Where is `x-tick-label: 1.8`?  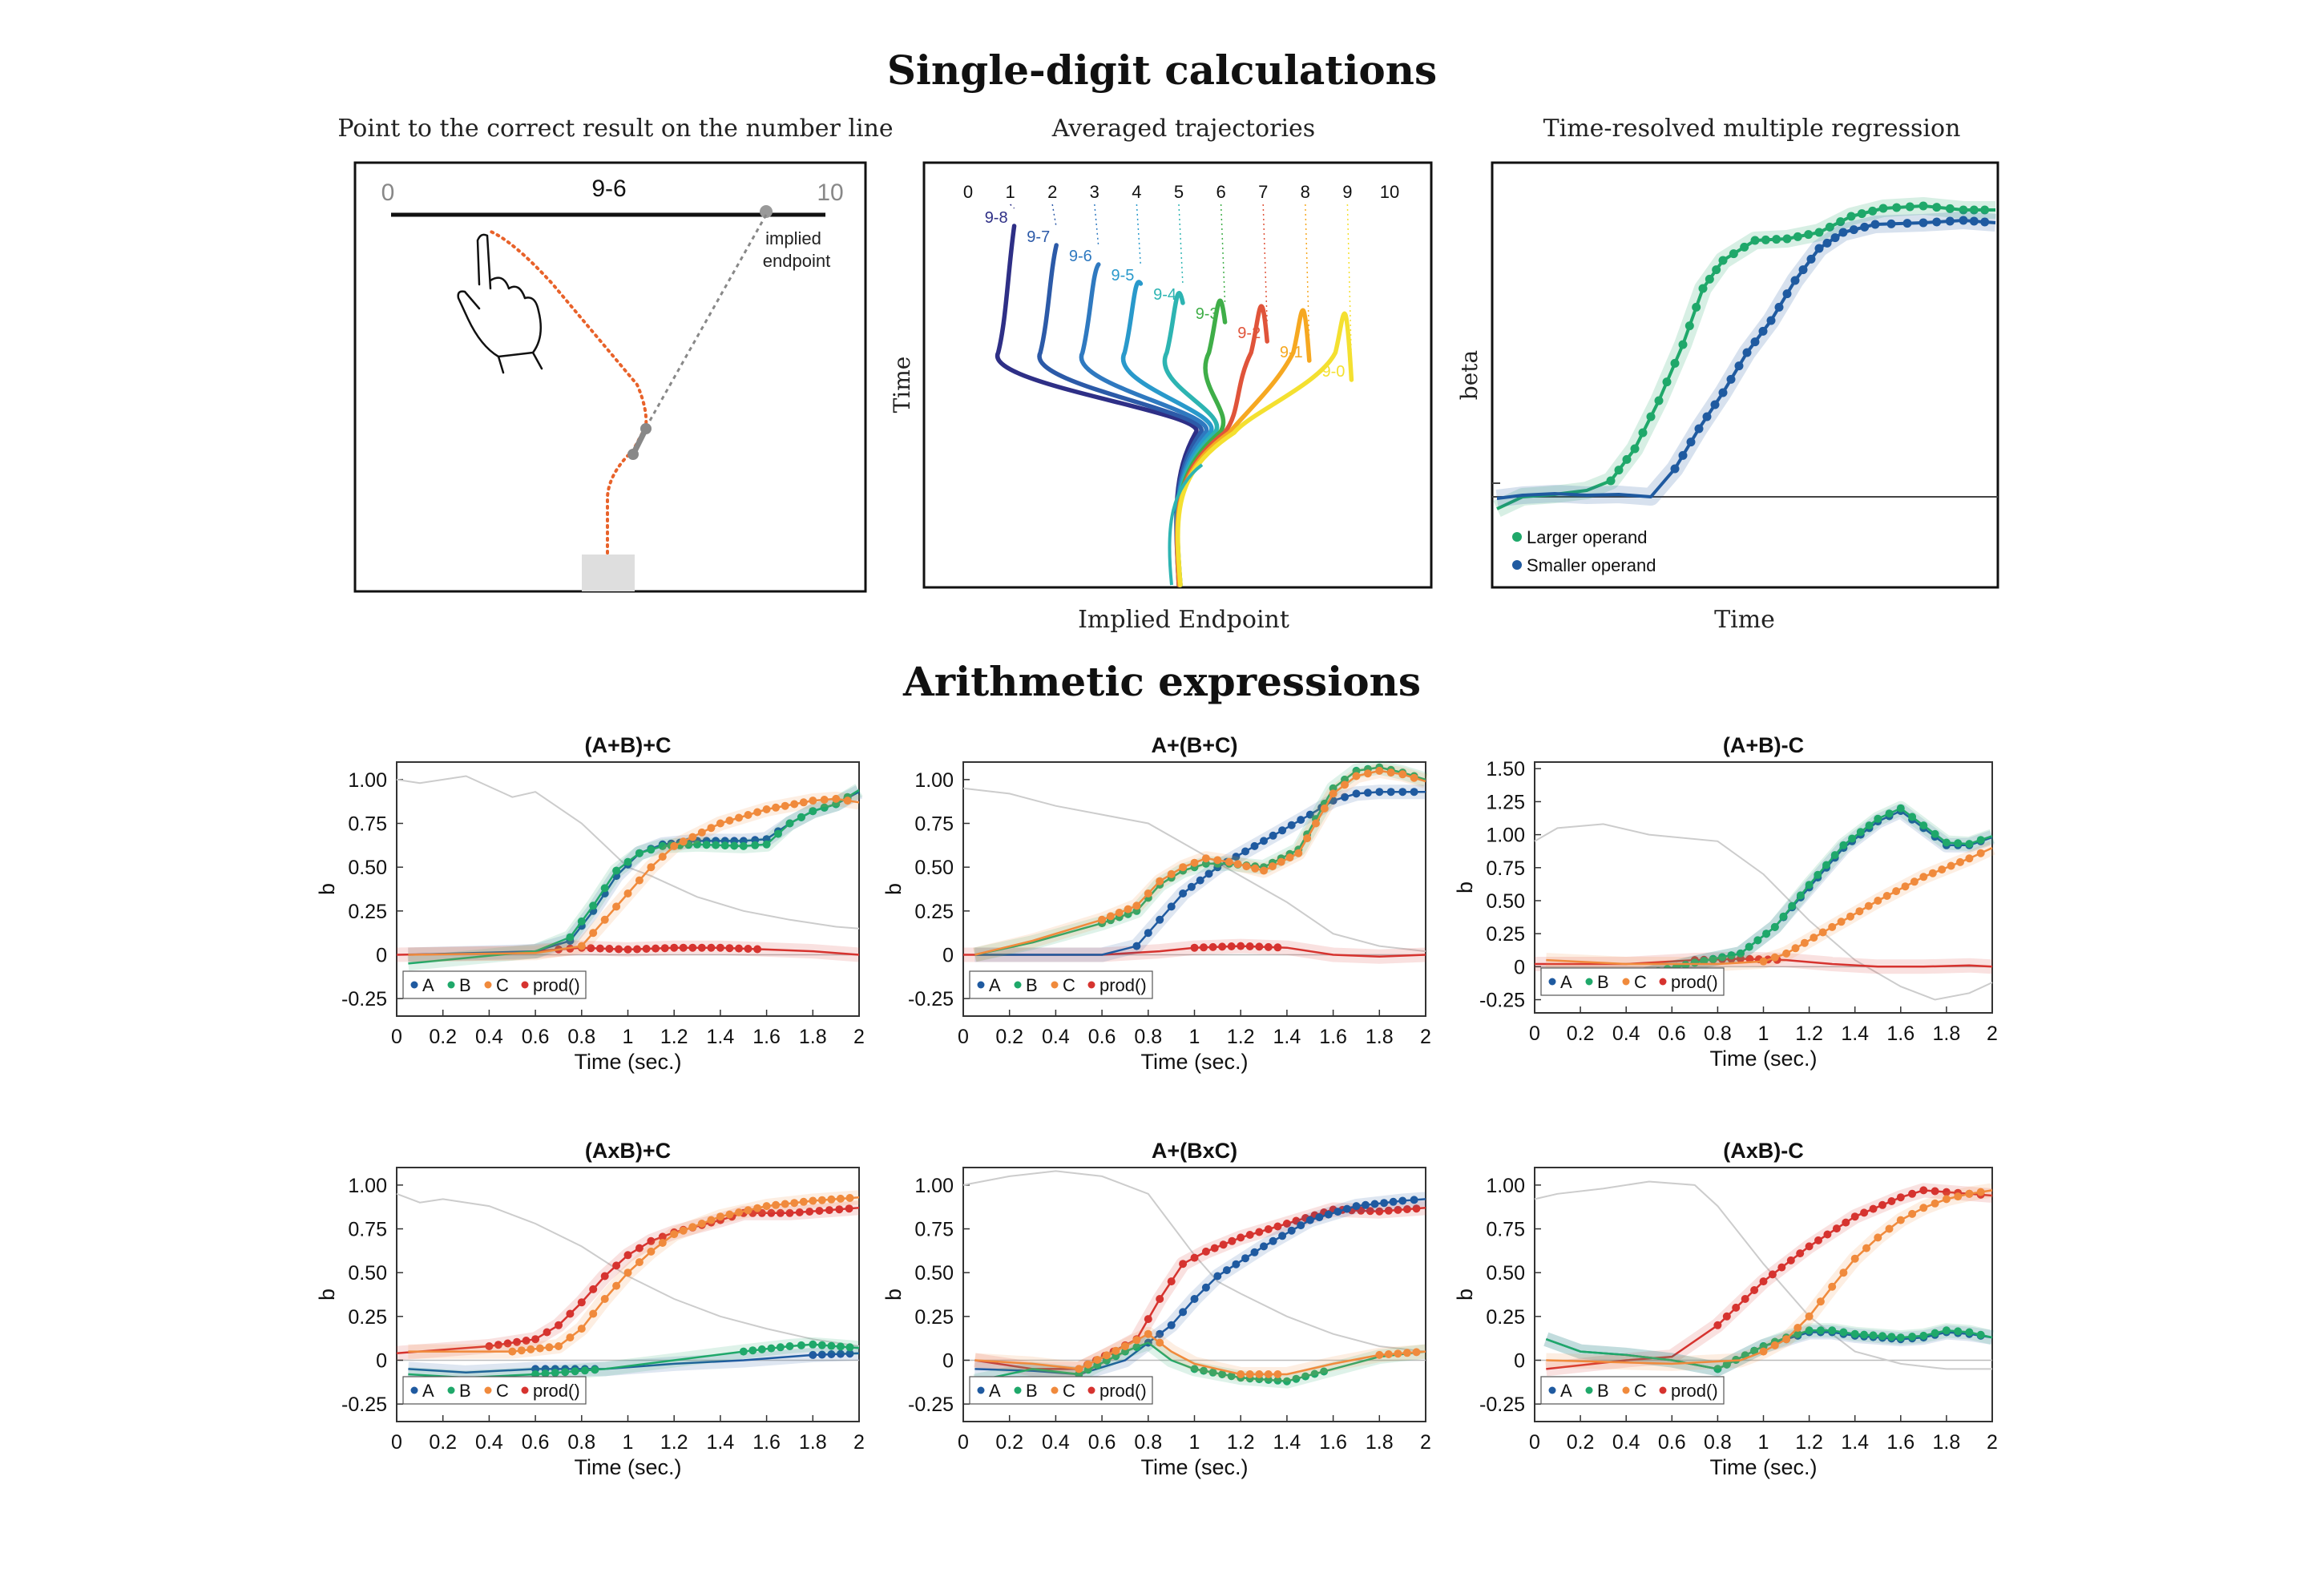 x-tick-label: 1.8 is located at coordinates (813, 1442).